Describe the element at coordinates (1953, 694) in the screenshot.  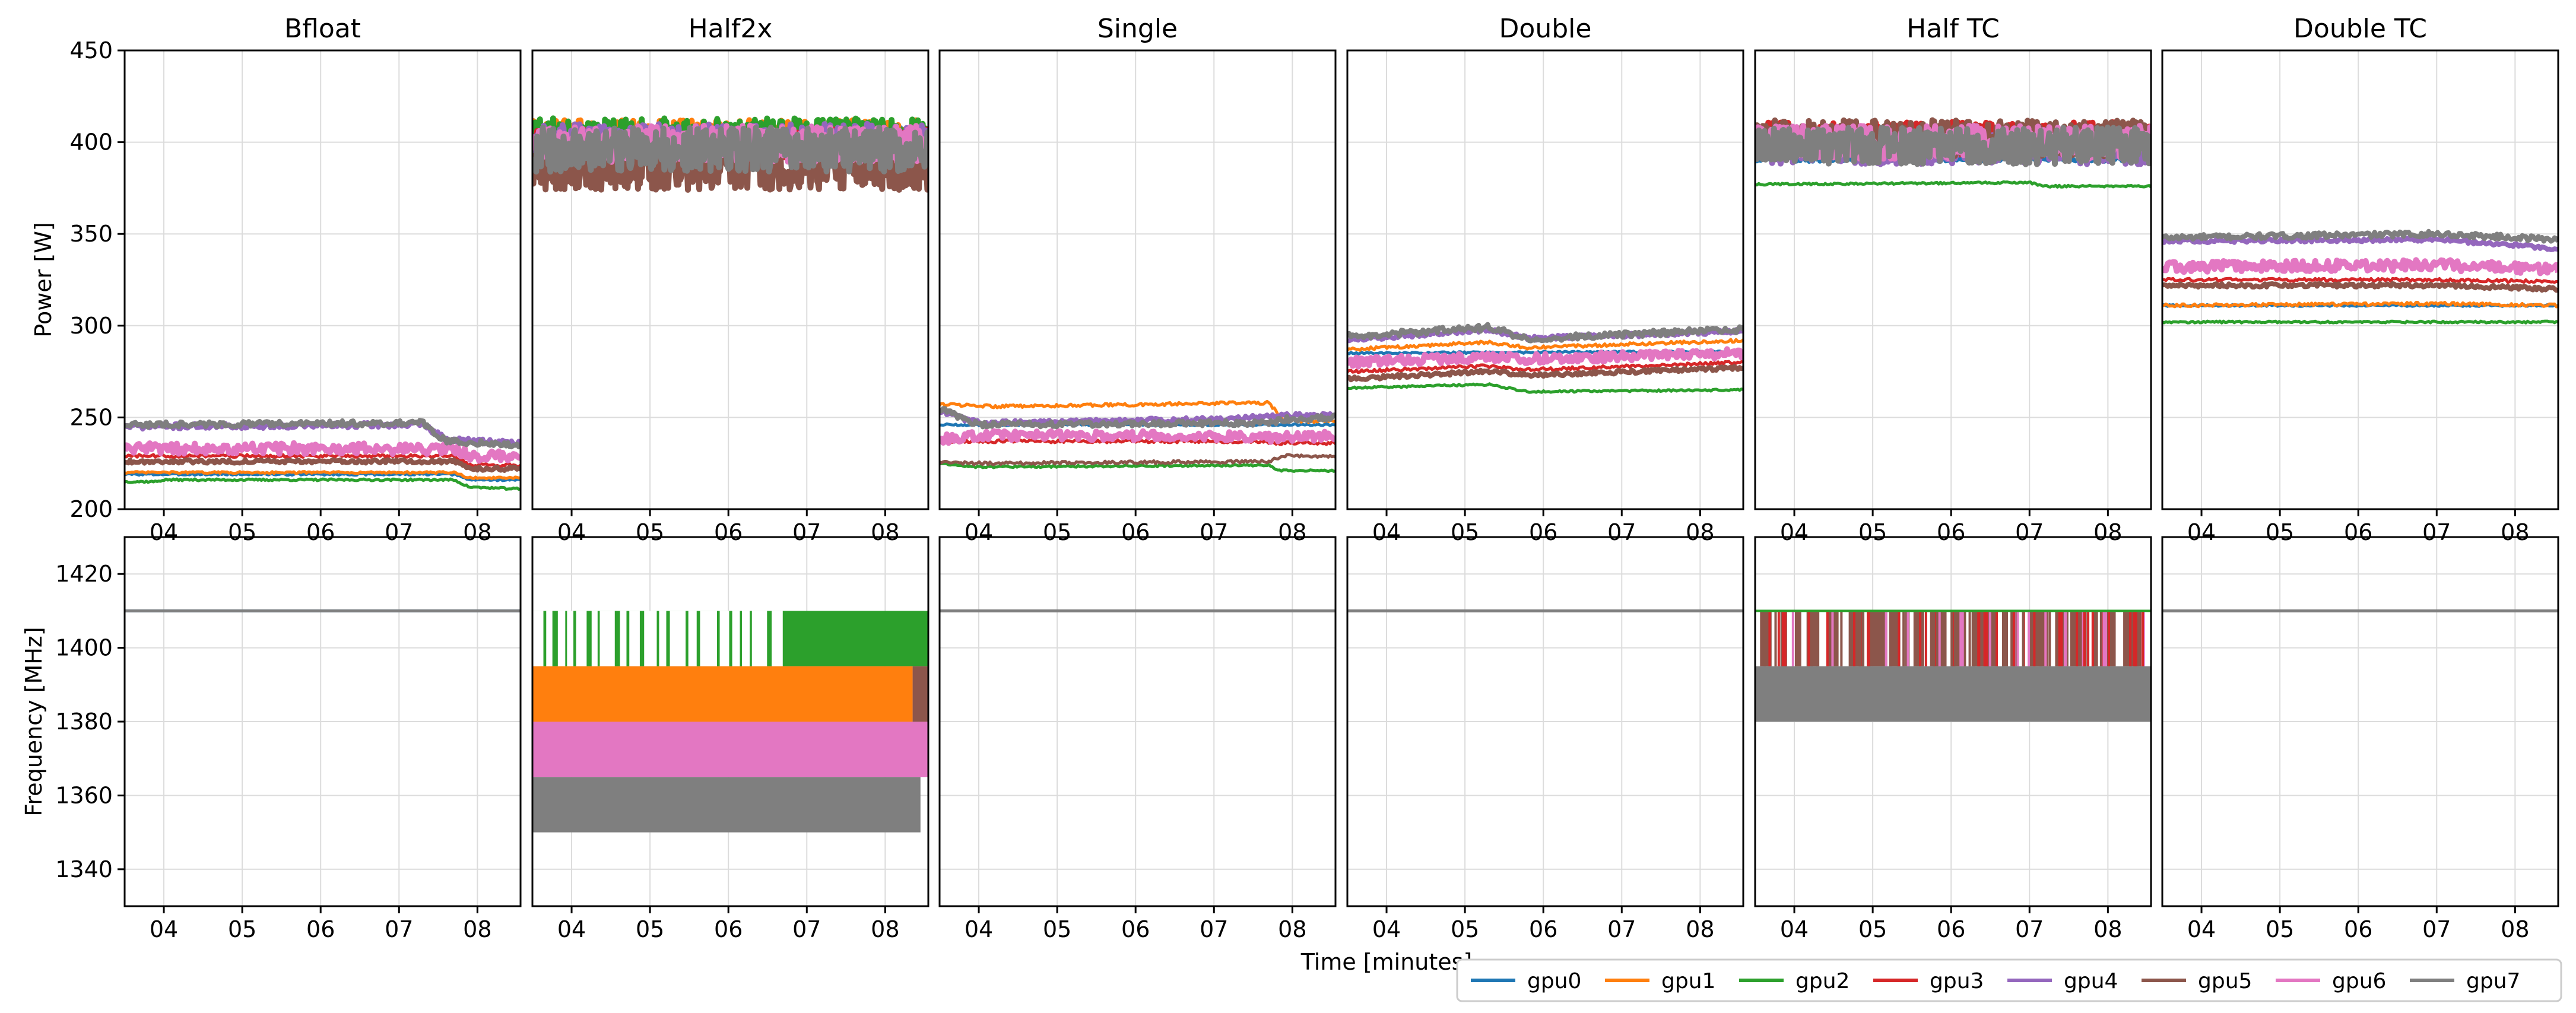
I see `series-band-gpu7` at that location.